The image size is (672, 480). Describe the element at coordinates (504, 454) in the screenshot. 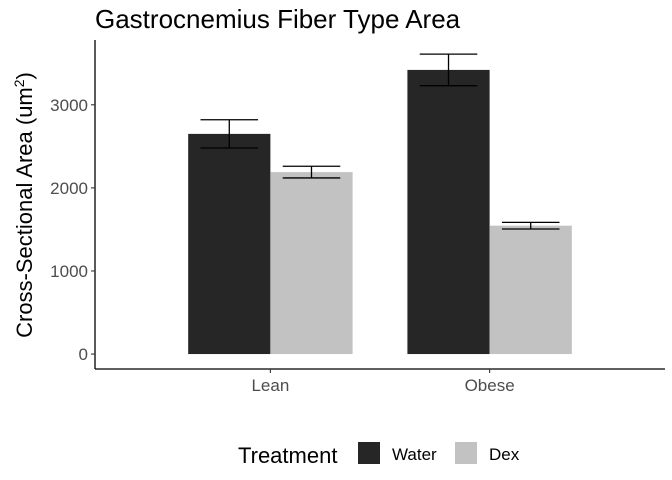

I see `legend-label: Dex` at that location.